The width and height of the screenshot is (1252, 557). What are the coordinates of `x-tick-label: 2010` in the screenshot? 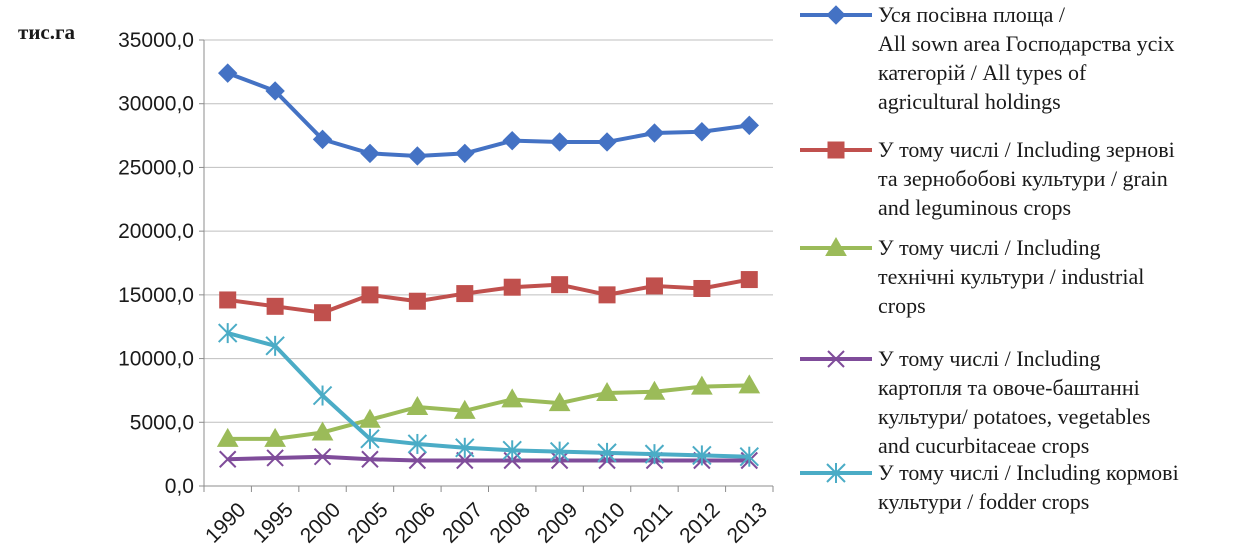 It's located at (604, 522).